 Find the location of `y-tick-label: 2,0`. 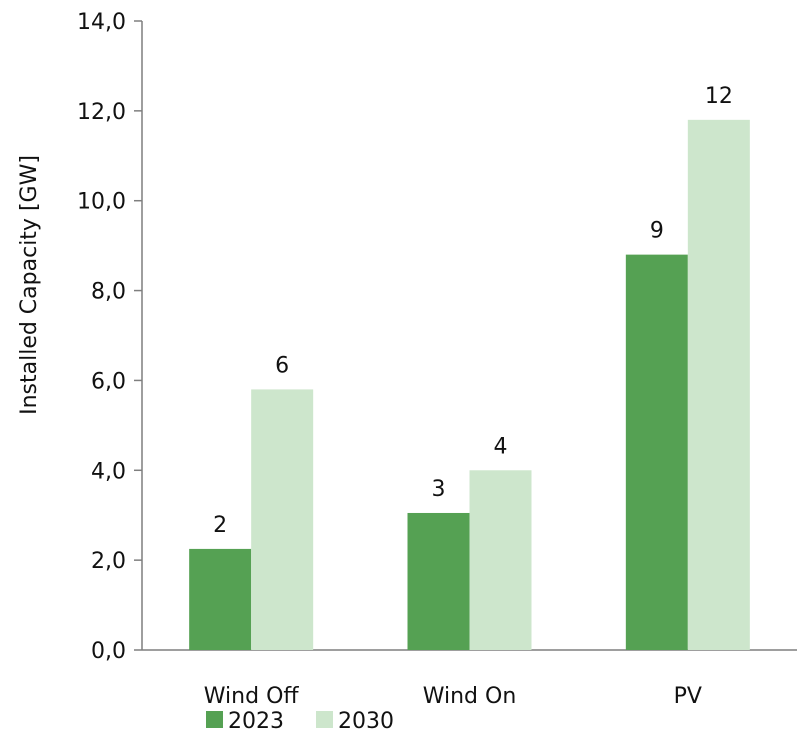

y-tick-label: 2,0 is located at coordinates (108, 561).